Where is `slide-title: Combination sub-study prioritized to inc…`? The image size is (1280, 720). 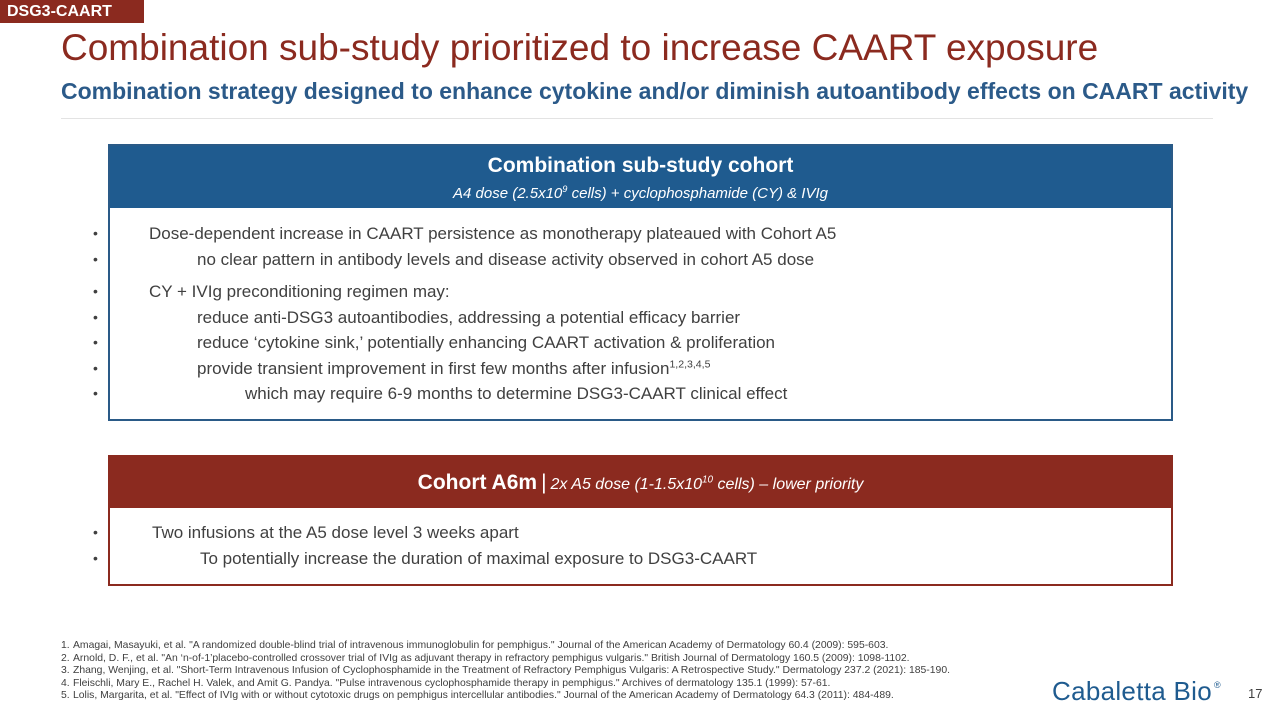
slide-title: Combination sub-study prioritized to inc… is located at coordinates (580, 47).